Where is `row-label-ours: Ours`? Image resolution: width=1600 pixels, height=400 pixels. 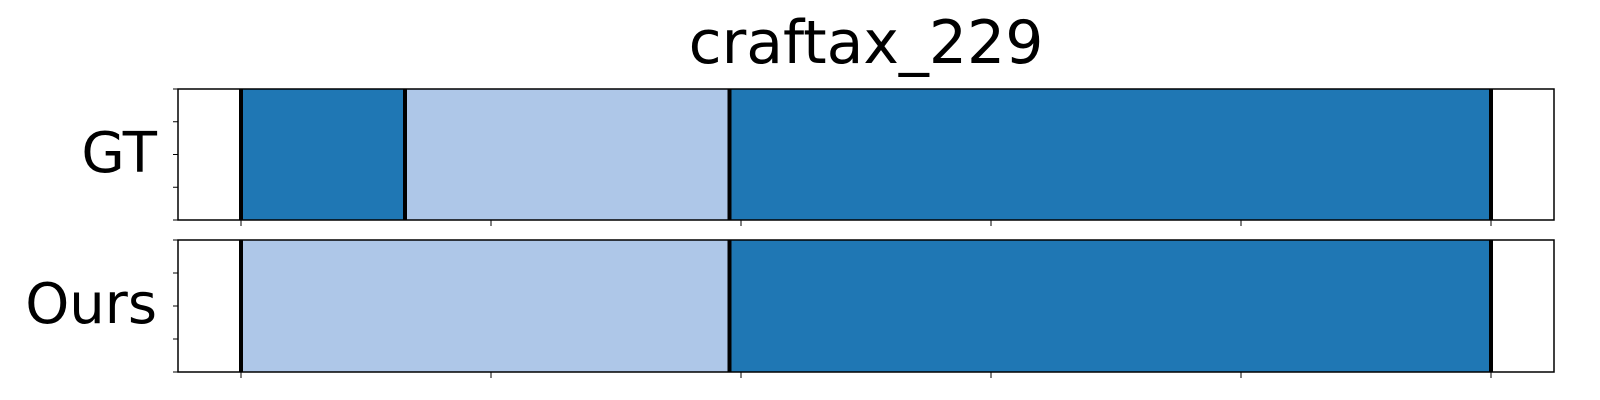 row-label-ours: Ours is located at coordinates (91, 304).